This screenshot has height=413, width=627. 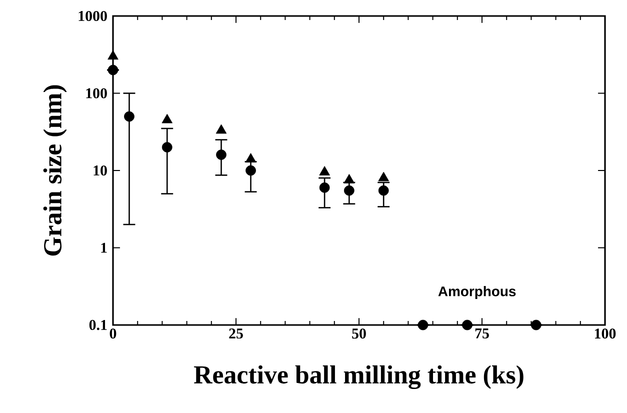 What do you see at coordinates (98, 325) in the screenshot?
I see `y-tick-label: 0.1` at bounding box center [98, 325].